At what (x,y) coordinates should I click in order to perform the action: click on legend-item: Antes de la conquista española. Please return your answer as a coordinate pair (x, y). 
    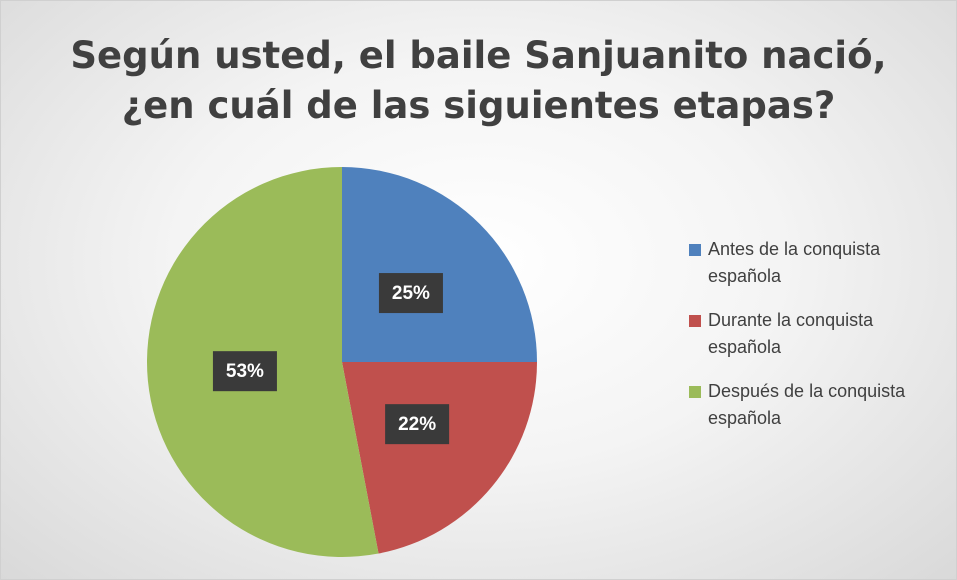
    Looking at the image, I should click on (820, 263).